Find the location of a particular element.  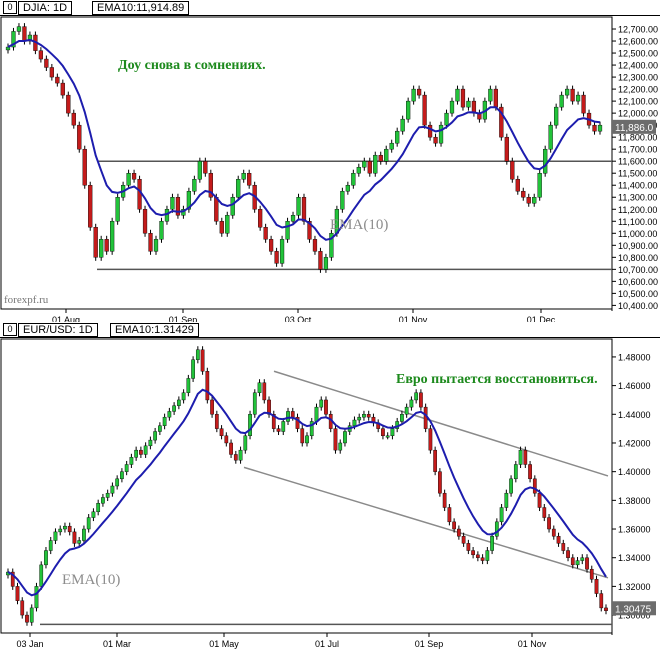

last-price-value: 1.30475 is located at coordinates (633, 609).